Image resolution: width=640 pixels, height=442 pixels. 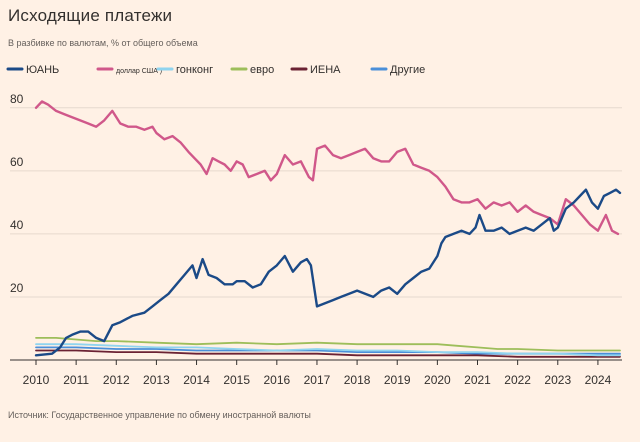 I want to click on legend-label-3: евро, so click(x=262, y=70).